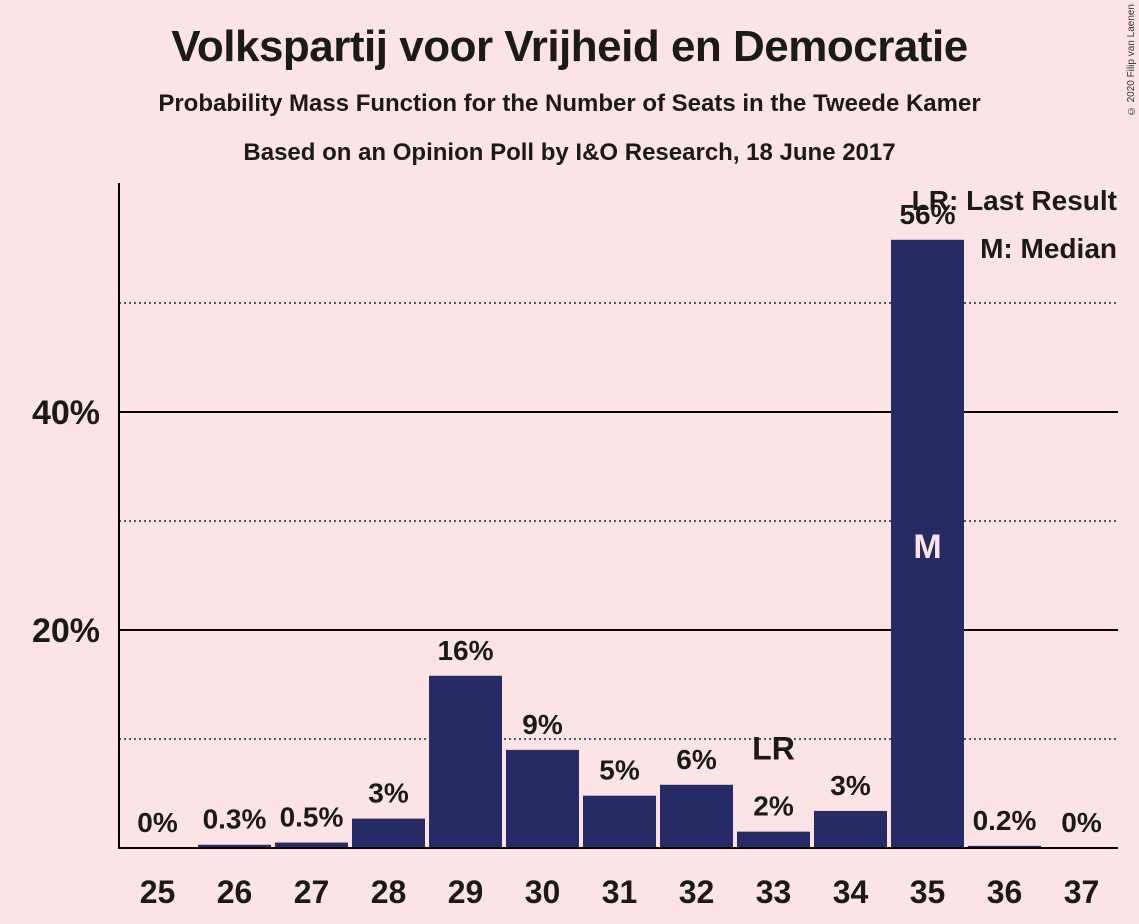 The width and height of the screenshot is (1139, 924). What do you see at coordinates (696, 759) in the screenshot?
I see `data-label: 6%` at bounding box center [696, 759].